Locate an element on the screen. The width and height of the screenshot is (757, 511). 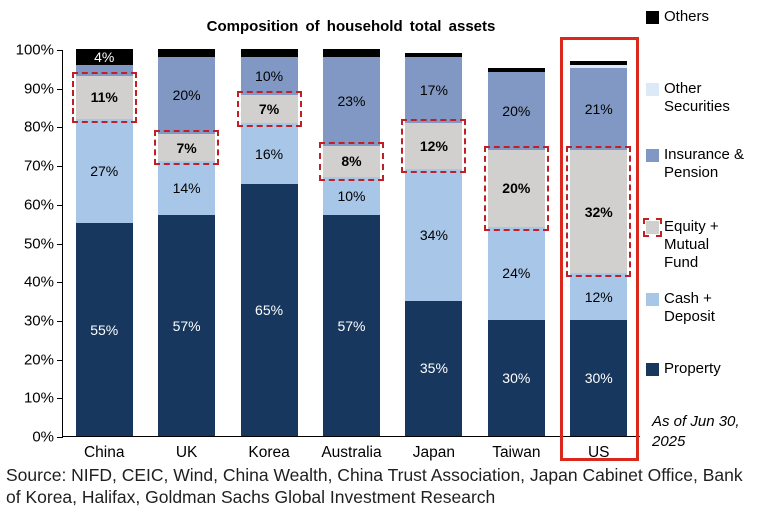
segment-insurance-pension-taiwan: 20% is located at coordinates (516, 111).